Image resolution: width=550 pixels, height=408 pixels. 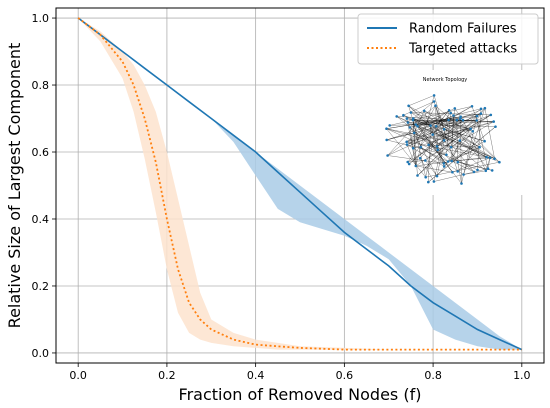 What do you see at coordinates (256, 375) in the screenshot?
I see `x-tick-label: 0.4` at bounding box center [256, 375].